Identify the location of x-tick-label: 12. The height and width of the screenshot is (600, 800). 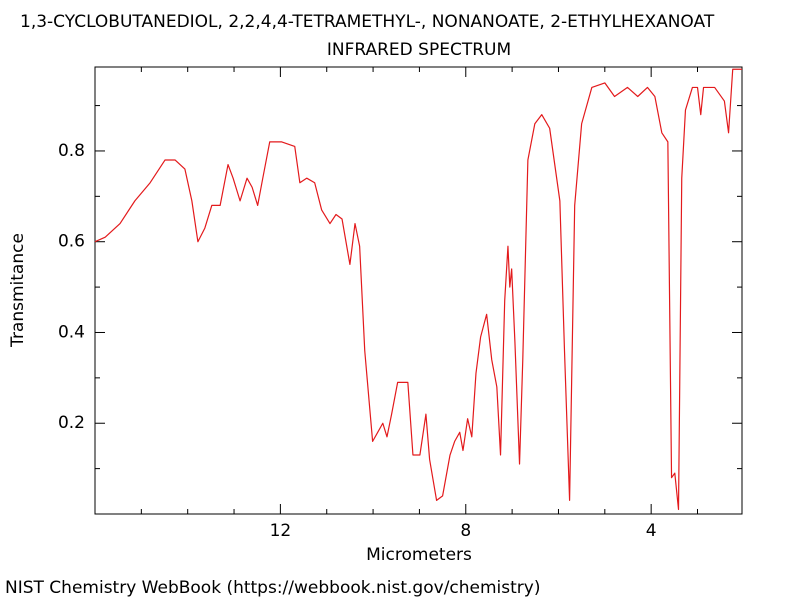
(281, 531).